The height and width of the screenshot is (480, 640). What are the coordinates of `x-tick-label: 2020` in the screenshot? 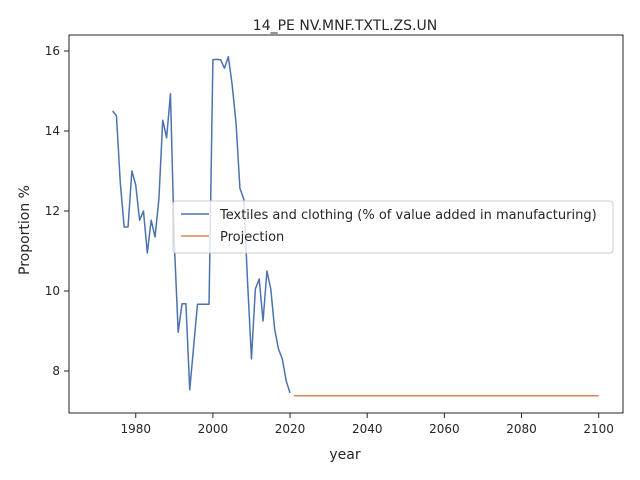 It's located at (290, 429).